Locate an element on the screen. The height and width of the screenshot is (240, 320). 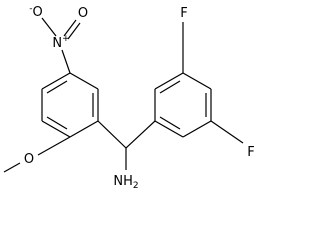
charge: + is located at coordinates (66, 39).